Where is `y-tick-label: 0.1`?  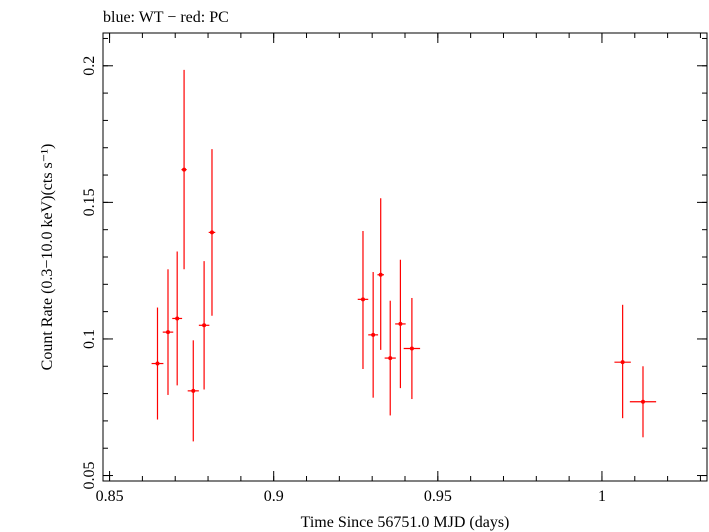 y-tick-label: 0.1 is located at coordinates (89, 339).